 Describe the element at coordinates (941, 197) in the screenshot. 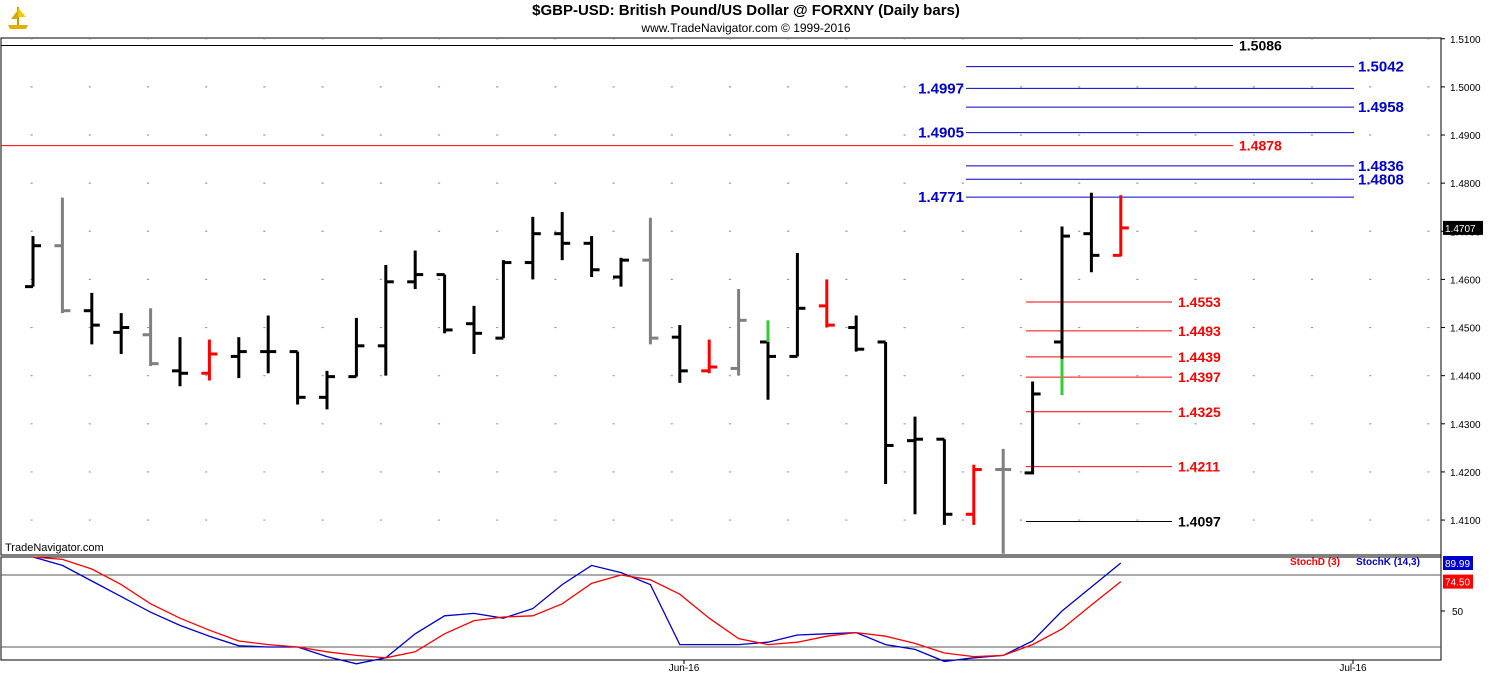

I see `level-label: 1.4771` at that location.